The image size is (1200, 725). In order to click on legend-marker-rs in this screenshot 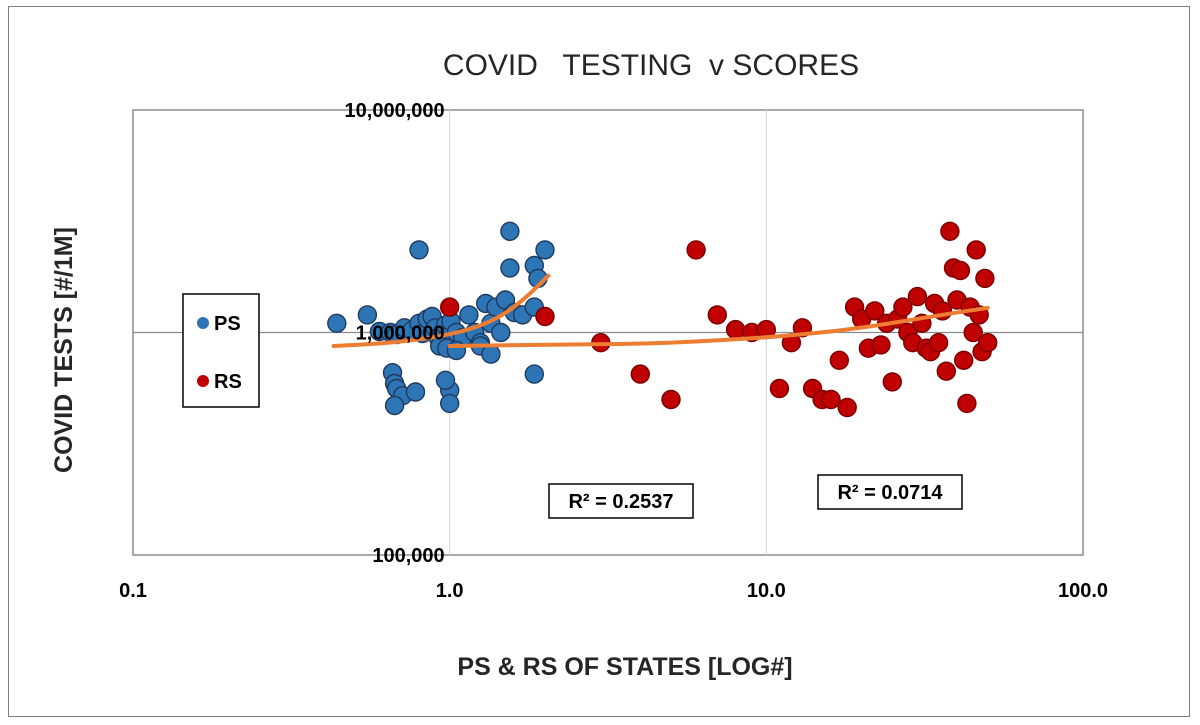, I will do `click(203, 381)`.